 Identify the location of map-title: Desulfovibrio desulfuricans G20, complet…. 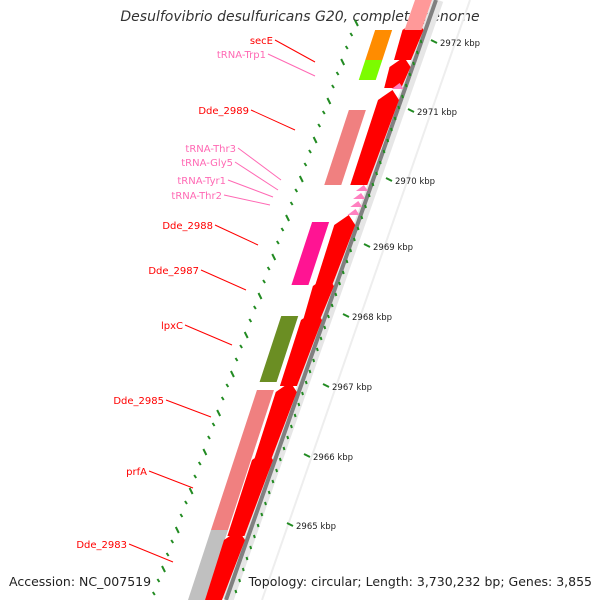
(300, 17).